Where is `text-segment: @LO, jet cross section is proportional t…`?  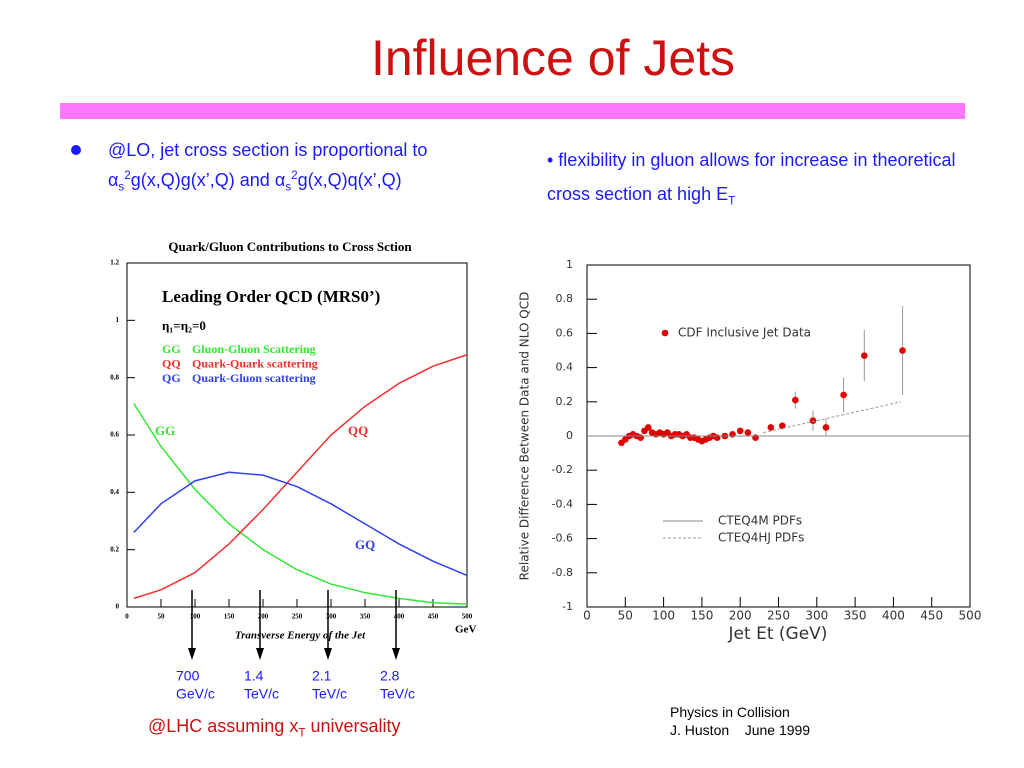 text-segment: @LO, jet cross section is proportional t… is located at coordinates (268, 150).